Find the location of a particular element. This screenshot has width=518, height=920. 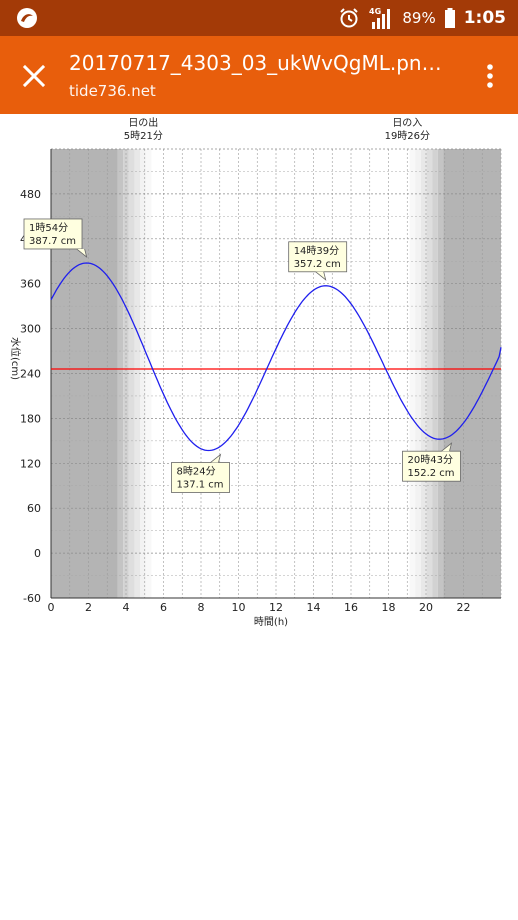

y-tick-label: 0 is located at coordinates (37, 553).